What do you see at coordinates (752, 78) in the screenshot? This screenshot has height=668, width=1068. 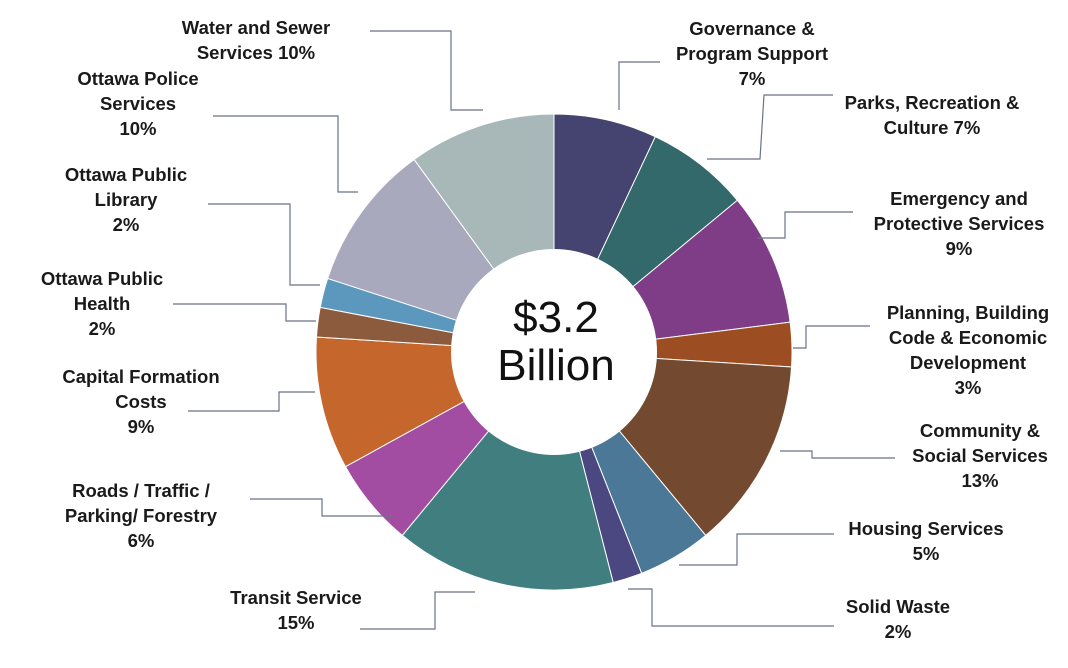 I see `slice-label-line: 7%` at bounding box center [752, 78].